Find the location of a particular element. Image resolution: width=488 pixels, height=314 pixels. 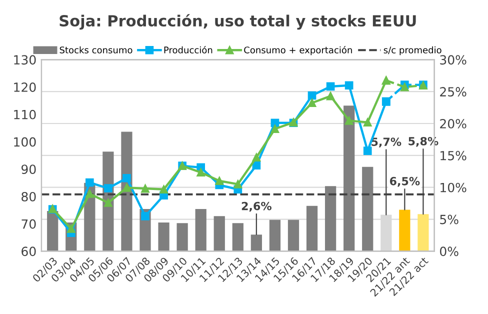

y-tick-label: 110 is located at coordinates (25, 115).